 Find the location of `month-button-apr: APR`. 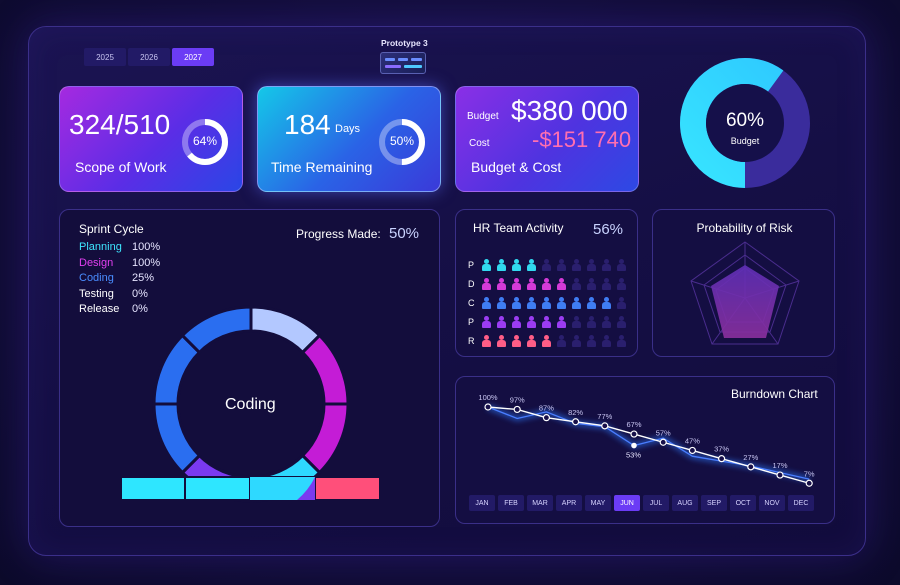

month-button-apr: APR is located at coordinates (569, 503).